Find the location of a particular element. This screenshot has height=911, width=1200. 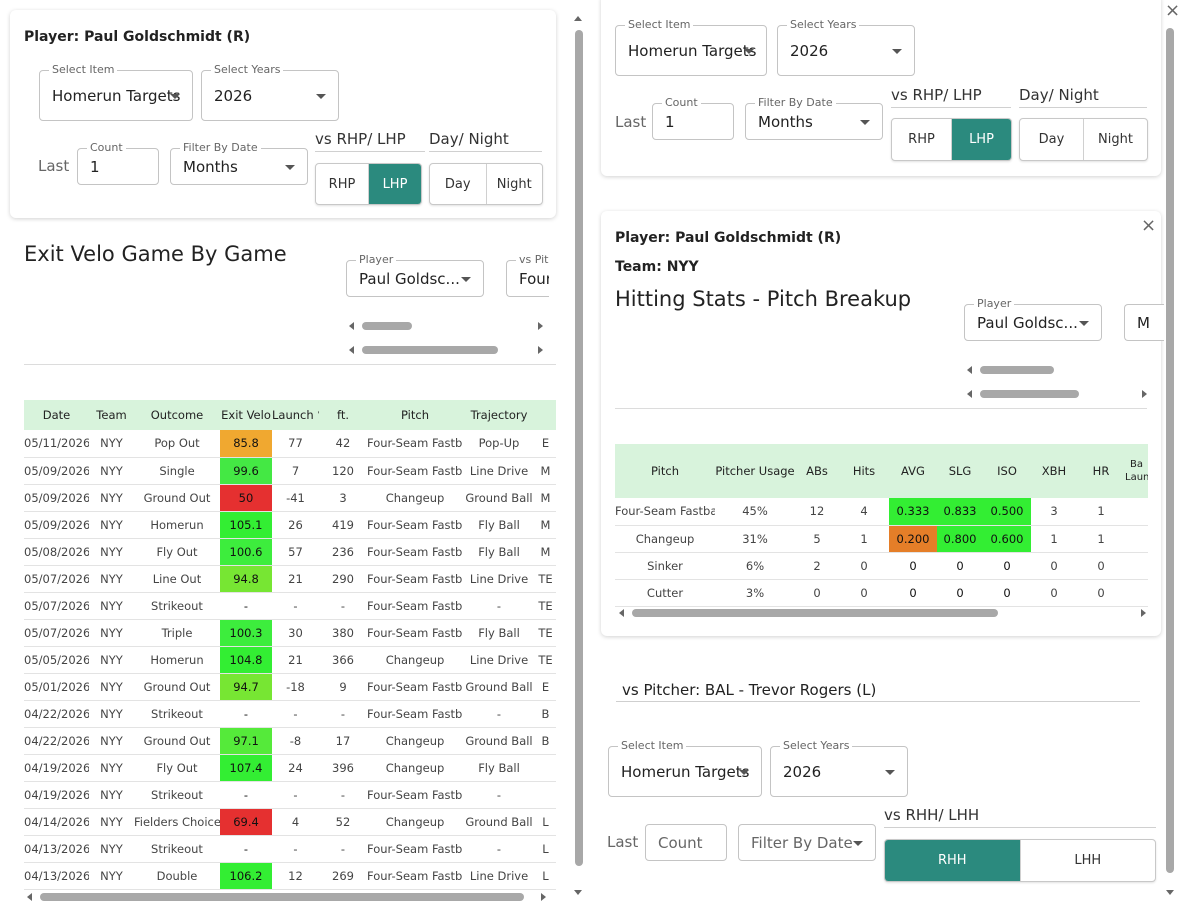

table-row: Changeup 31% 5 1 0.200 0.800 0.600 1 1 is located at coordinates (881, 539).